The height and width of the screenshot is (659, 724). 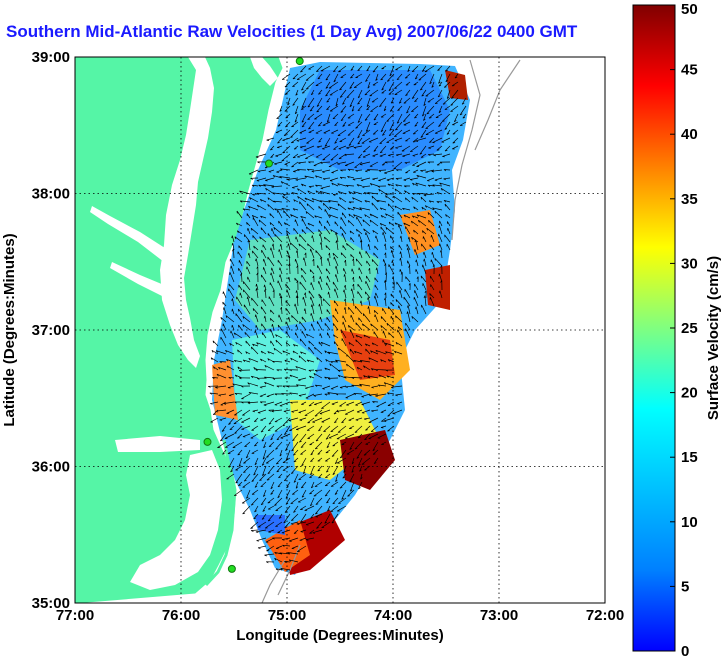 I want to click on chesapeake-bay, so click(x=187, y=212).